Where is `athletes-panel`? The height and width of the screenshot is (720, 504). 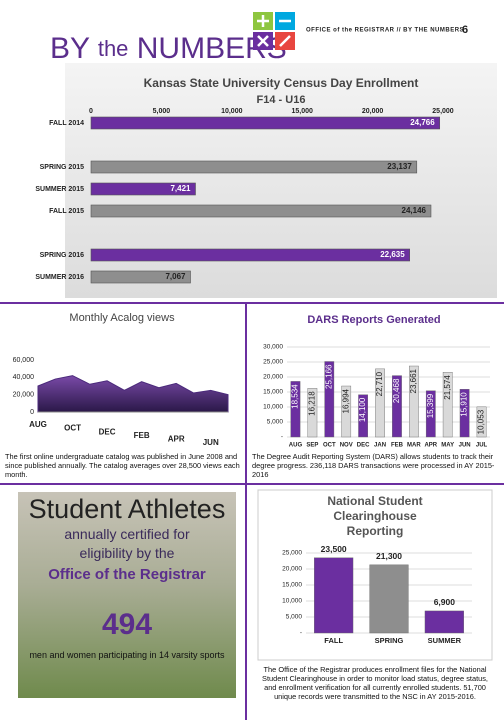
athletes-panel is located at coordinates (127, 595).